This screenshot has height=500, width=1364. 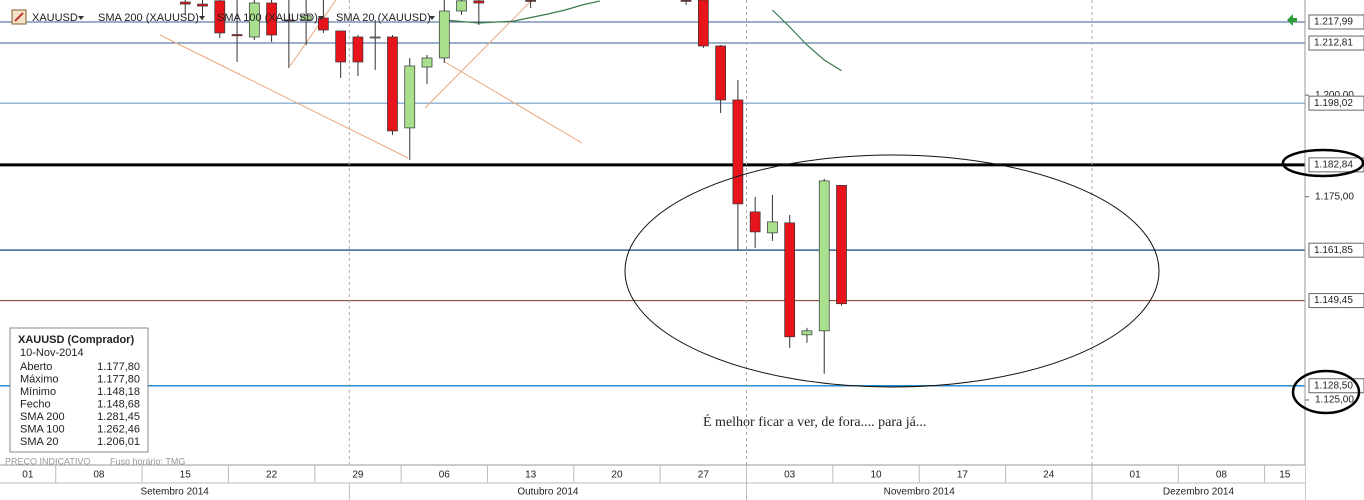 I want to click on level-label: 1.149,45, so click(x=1333, y=300).